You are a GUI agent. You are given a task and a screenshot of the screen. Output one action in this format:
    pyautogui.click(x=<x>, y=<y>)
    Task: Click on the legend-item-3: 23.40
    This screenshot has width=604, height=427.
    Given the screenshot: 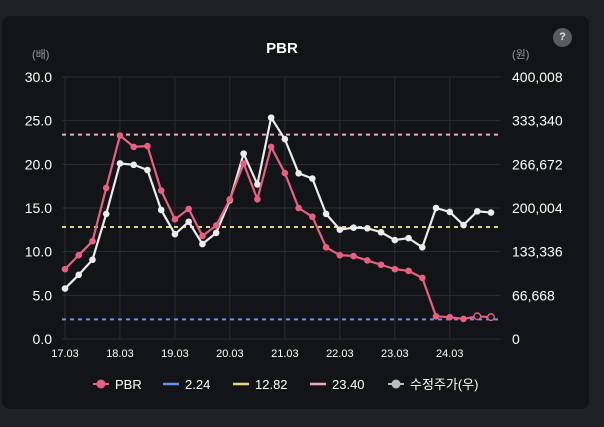 What is the action you would take?
    pyautogui.click(x=337, y=384)
    